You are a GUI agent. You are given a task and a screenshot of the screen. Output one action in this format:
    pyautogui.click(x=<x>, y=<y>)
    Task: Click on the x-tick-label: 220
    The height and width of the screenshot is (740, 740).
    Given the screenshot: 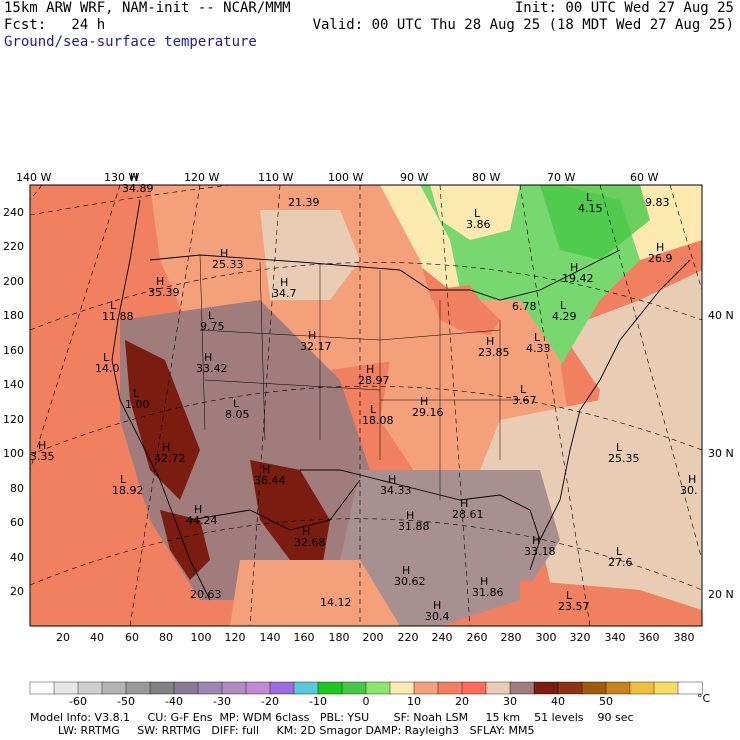 What is the action you would take?
    pyautogui.click(x=408, y=637)
    